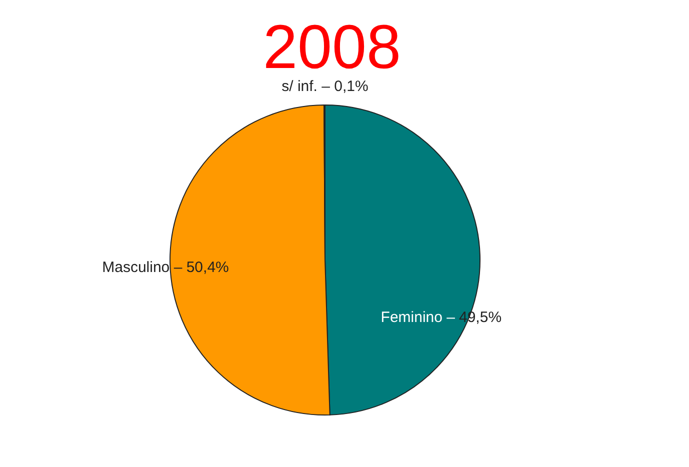  Describe the element at coordinates (351, 86) in the screenshot. I see `data-label: 0,1%` at that location.